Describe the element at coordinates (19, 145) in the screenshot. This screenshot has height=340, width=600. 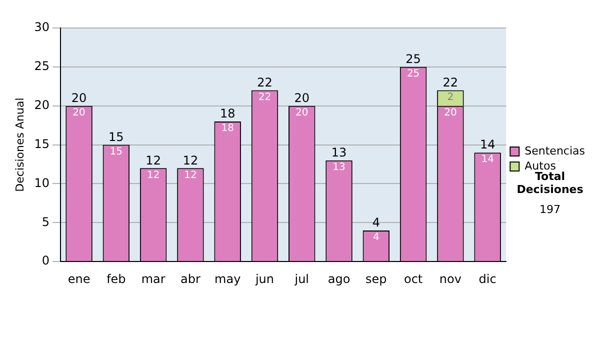
I see `y-axis-title: Decisiones Anual` at that location.